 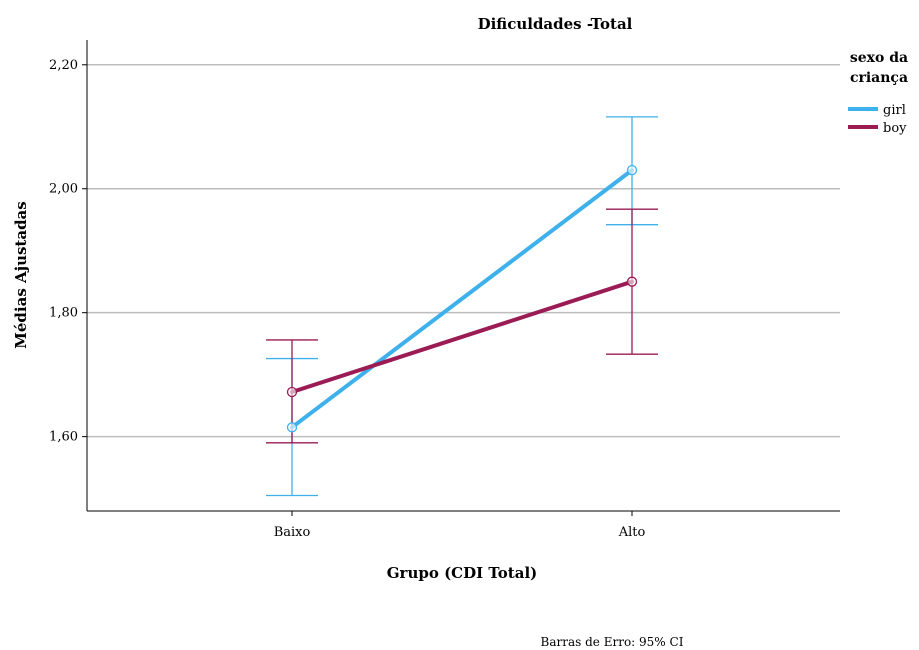 What do you see at coordinates (63, 189) in the screenshot?
I see `y-tick-label: 2,00` at bounding box center [63, 189].